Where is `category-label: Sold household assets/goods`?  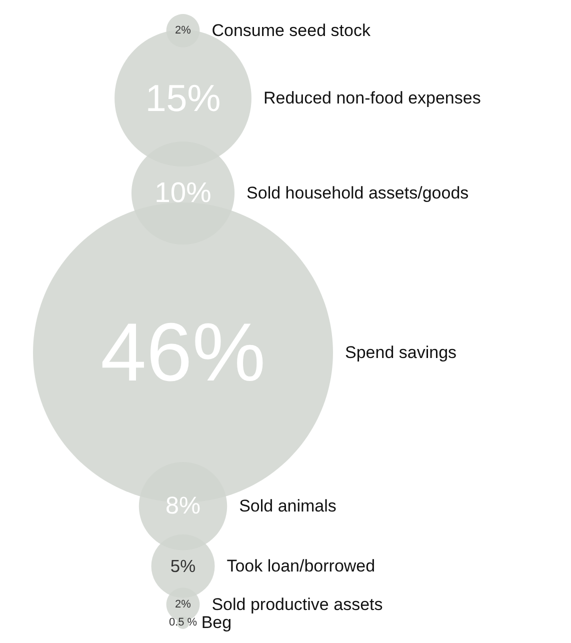 category-label: Sold household assets/goods is located at coordinates (357, 193).